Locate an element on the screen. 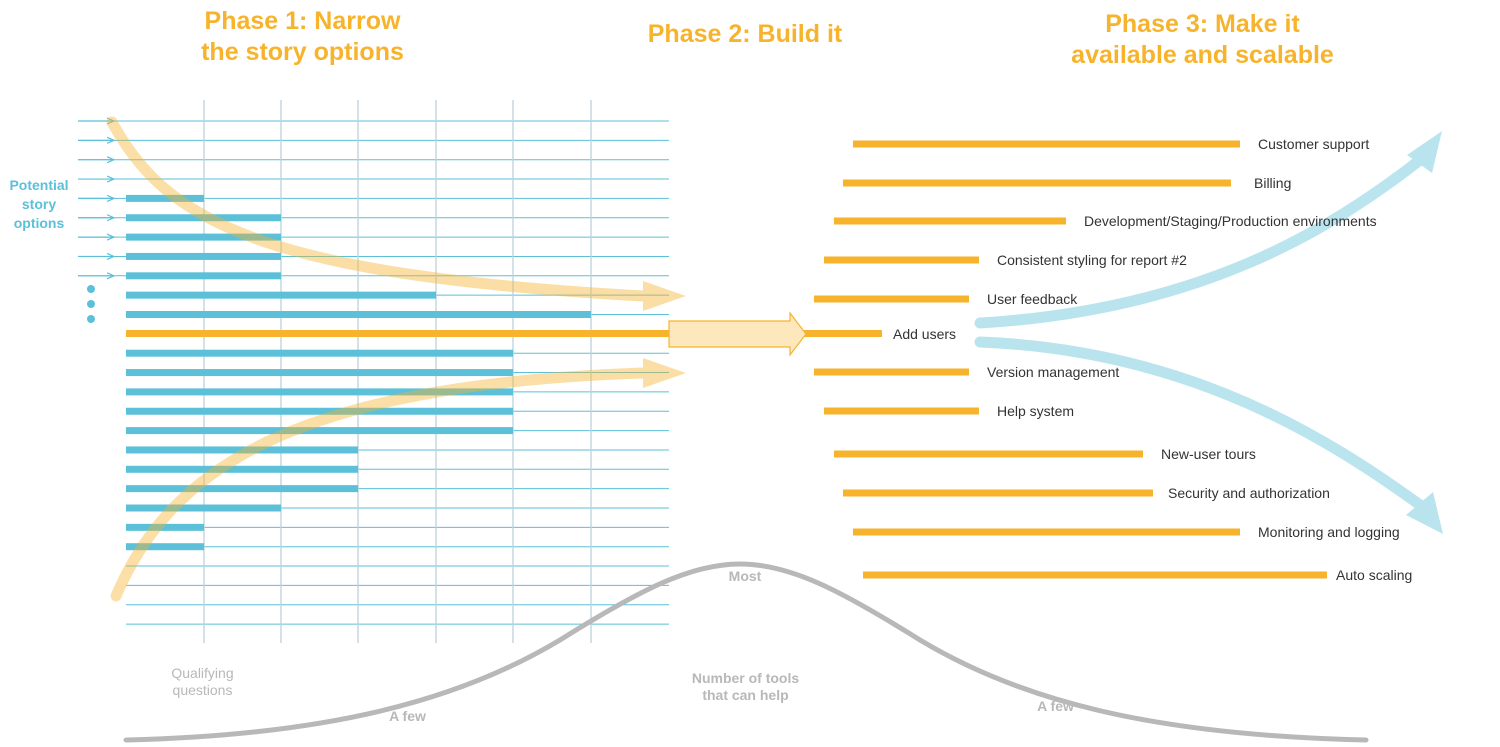 The height and width of the screenshot is (747, 1500). task-label: New-user tours is located at coordinates (1208, 454).